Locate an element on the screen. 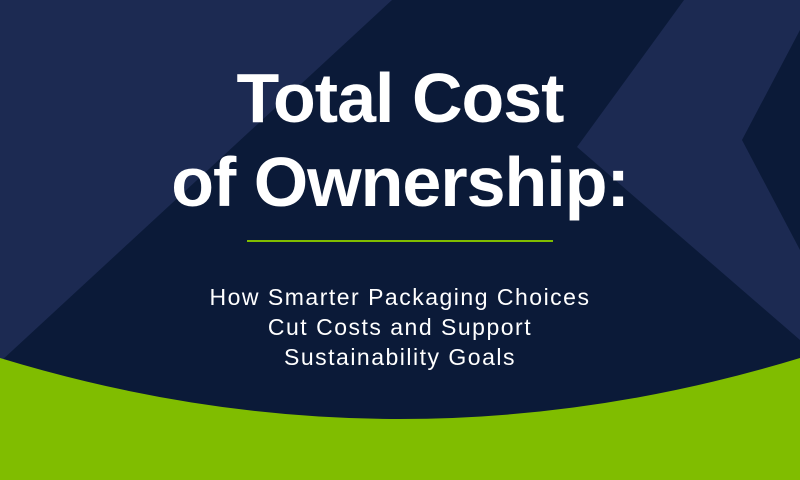  title-line-2: of Ownership: is located at coordinates (400, 182).